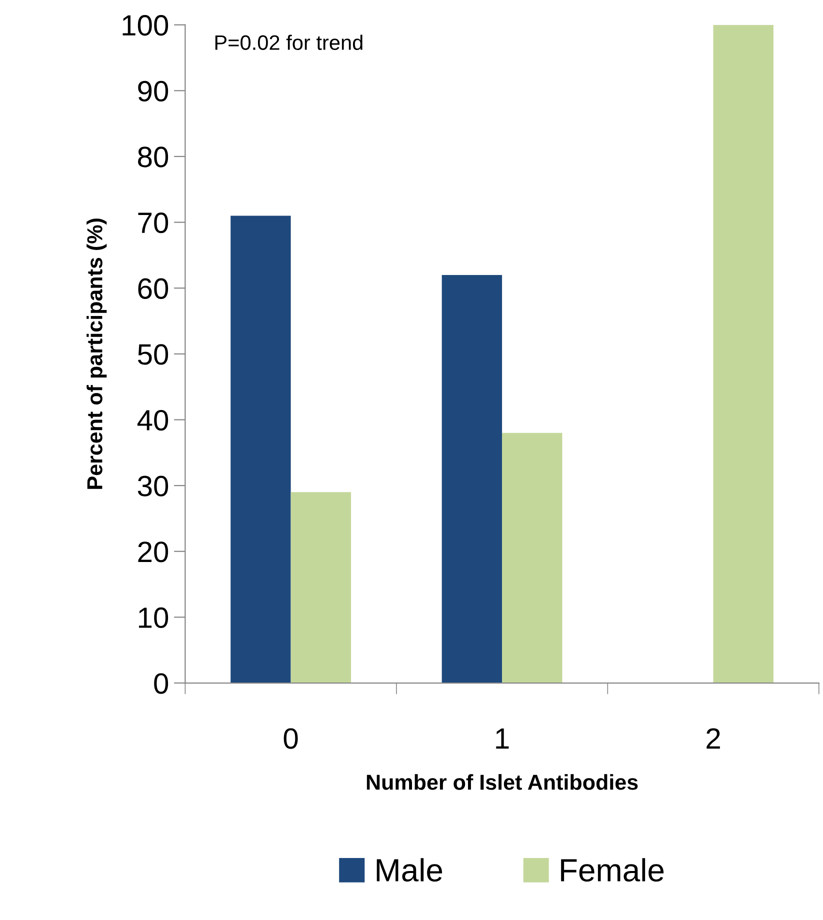 This screenshot has width=823, height=920. What do you see at coordinates (153, 552) in the screenshot?
I see `y-tick-label: 20` at bounding box center [153, 552].